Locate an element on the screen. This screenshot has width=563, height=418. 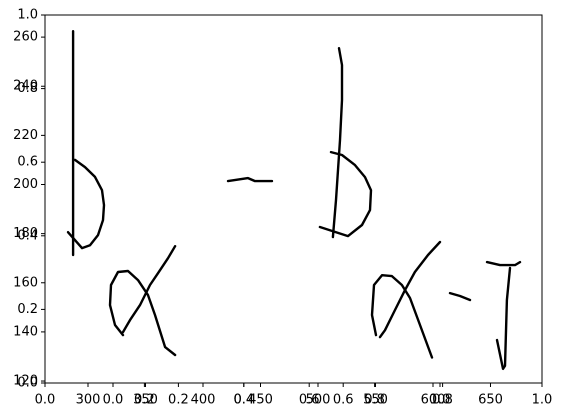
x-tick-label: 300 is located at coordinates (88, 400).